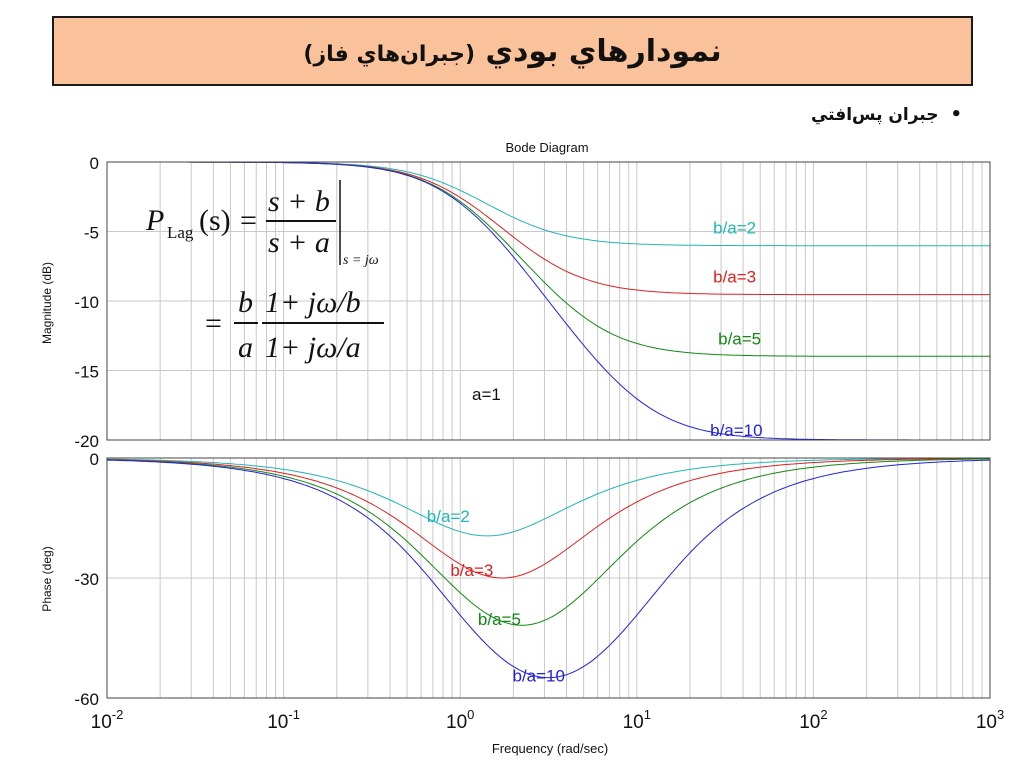 This screenshot has width=1024, height=768. I want to click on x-axis-label: Frequency (rad/sec), so click(550, 748).